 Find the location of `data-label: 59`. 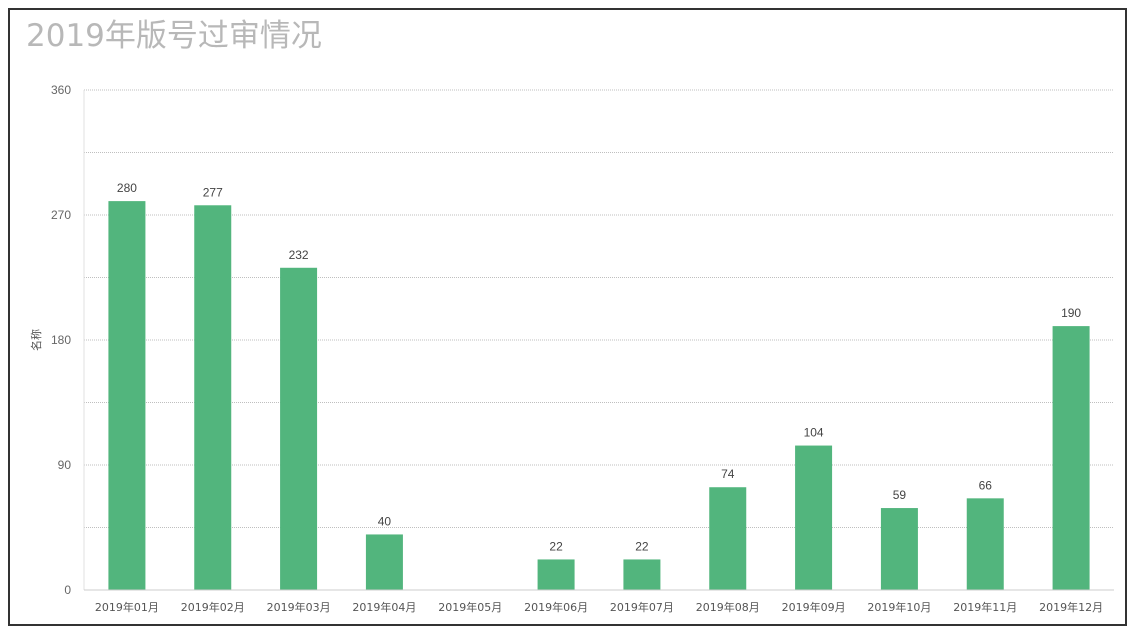

data-label: 59 is located at coordinates (900, 495).